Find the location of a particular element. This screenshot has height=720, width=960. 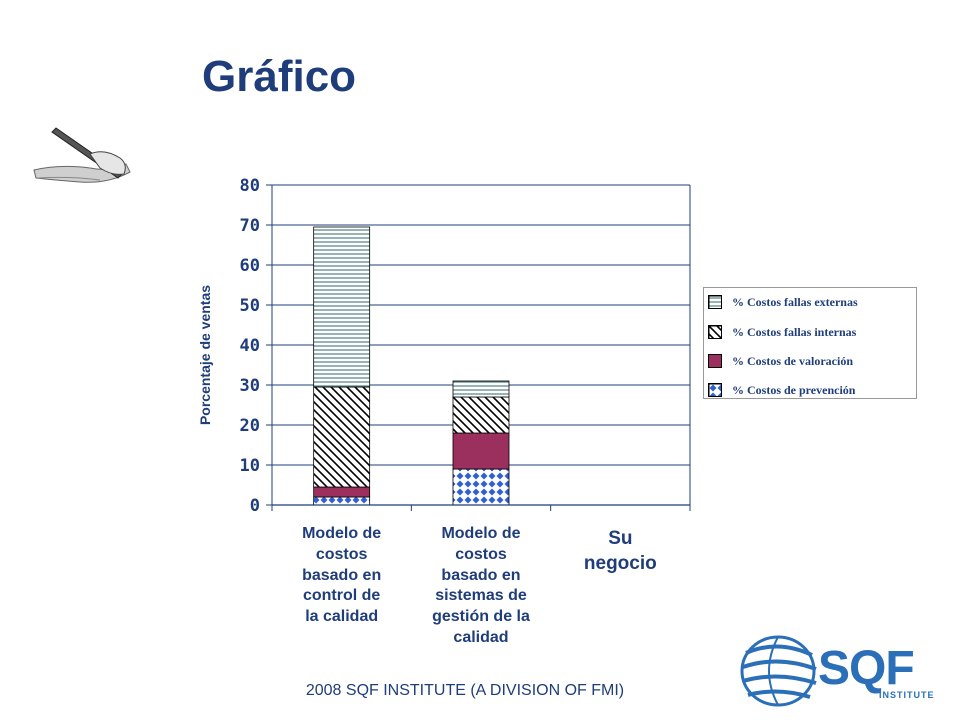

hand-writing-icon is located at coordinates (82, 155).